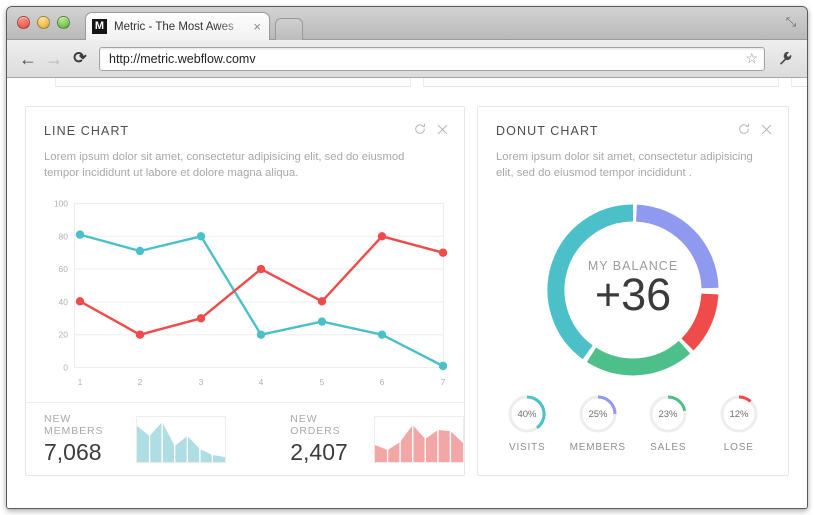 The width and height of the screenshot is (814, 515). What do you see at coordinates (528, 414) in the screenshot?
I see `gauge-pct-label: 40%` at bounding box center [528, 414].